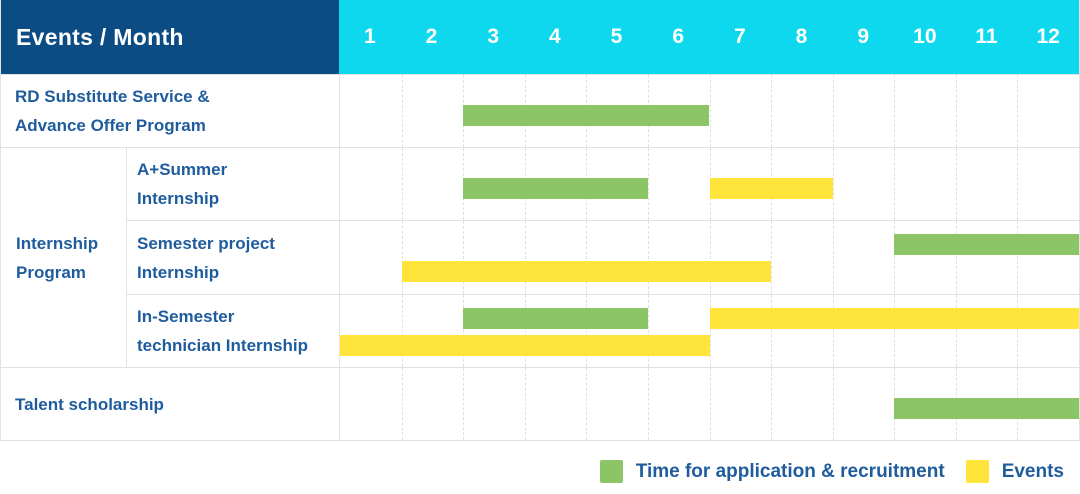 This screenshot has width=1080, height=494. What do you see at coordinates (986, 36) in the screenshot?
I see `month-header-cell: 11` at bounding box center [986, 36].